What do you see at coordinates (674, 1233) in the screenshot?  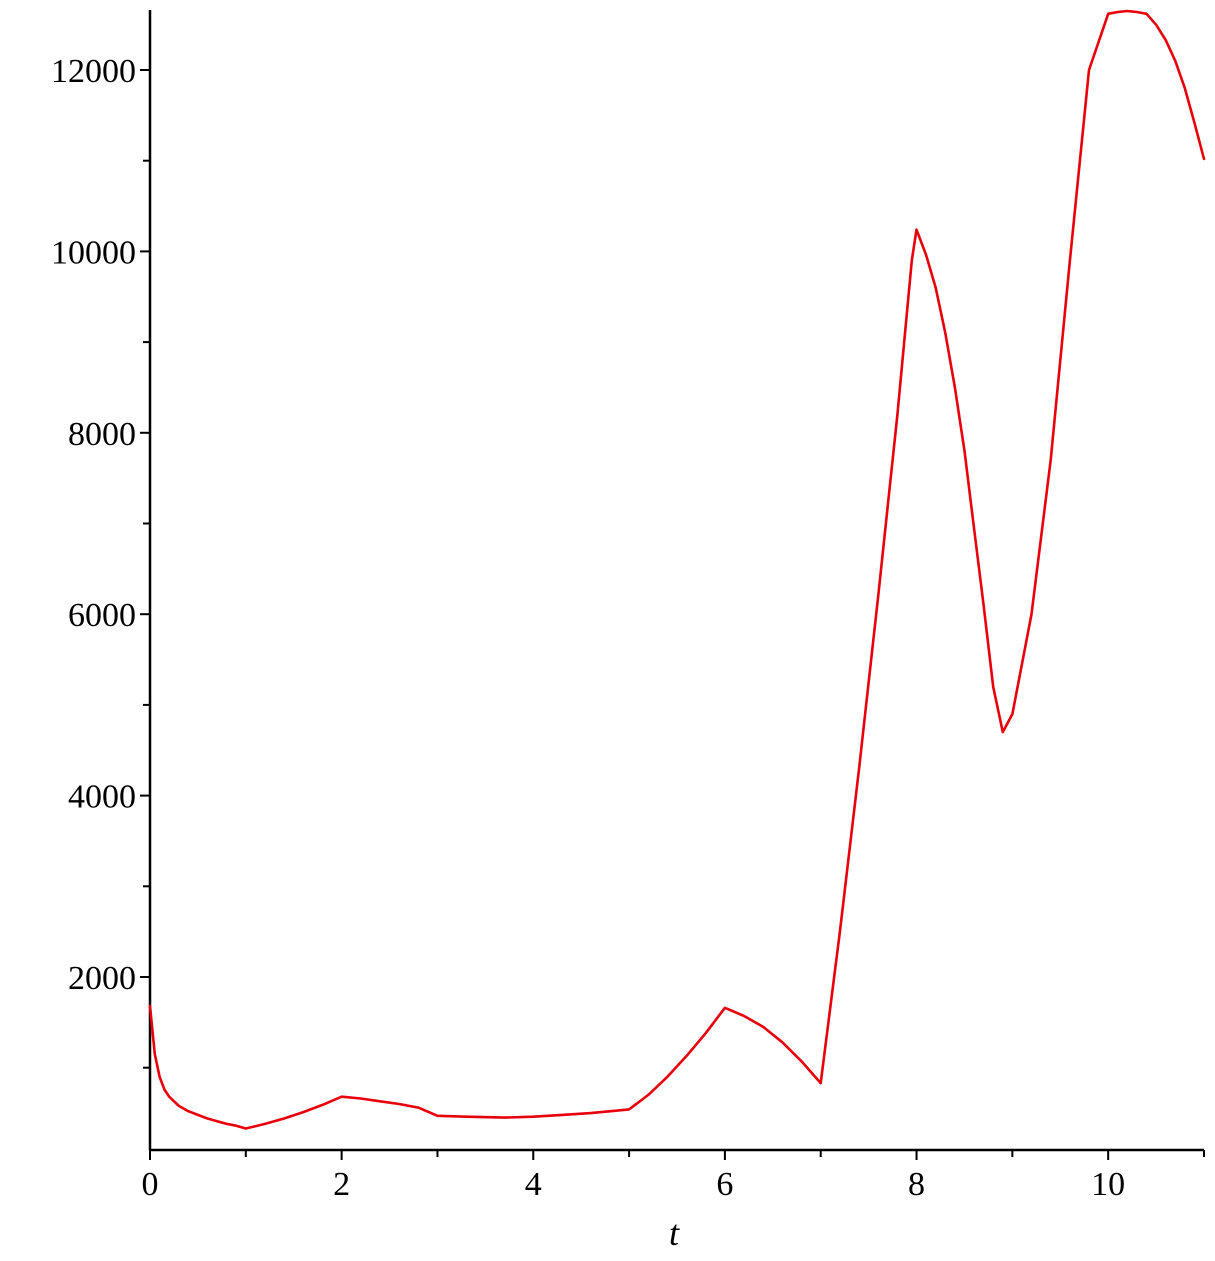 I see `x-axis-label: t` at bounding box center [674, 1233].